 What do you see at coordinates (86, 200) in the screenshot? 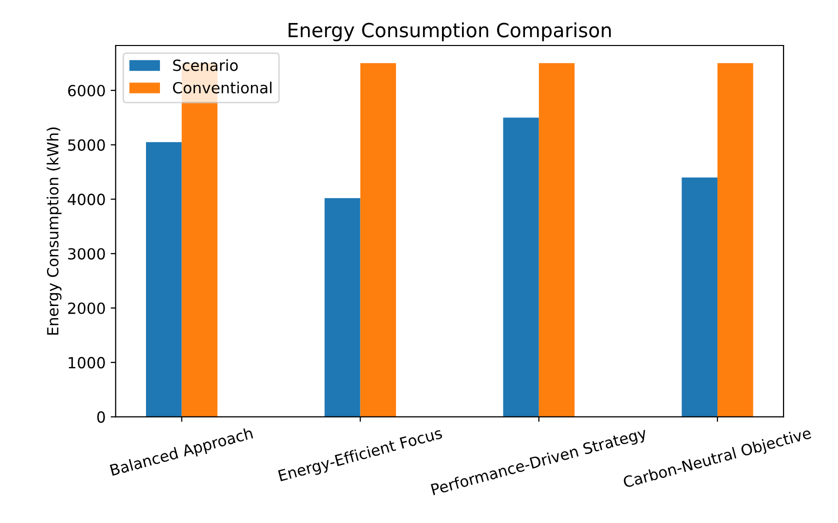
I see `y-tick-label: 4000` at bounding box center [86, 200].